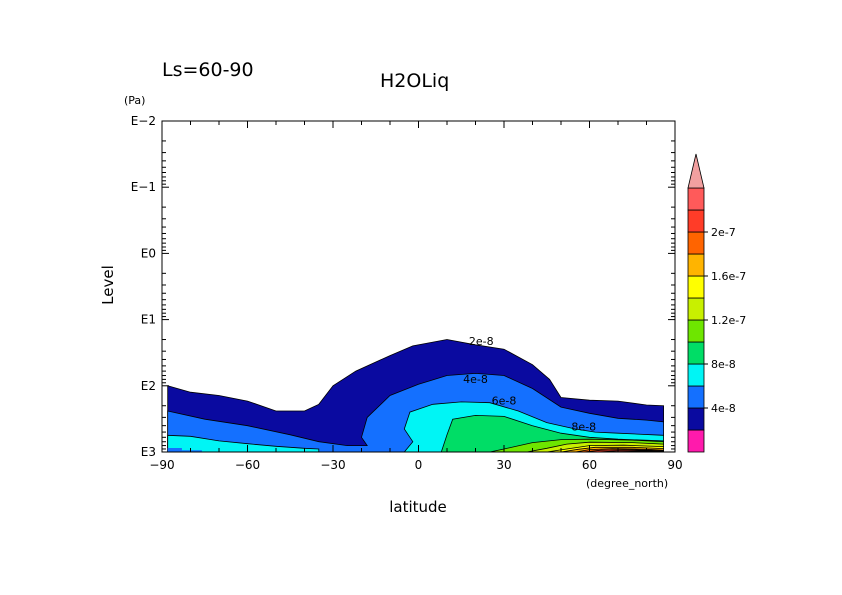 The height and width of the screenshot is (595, 842). I want to click on x-tick-label-1: −60, so click(247, 465).